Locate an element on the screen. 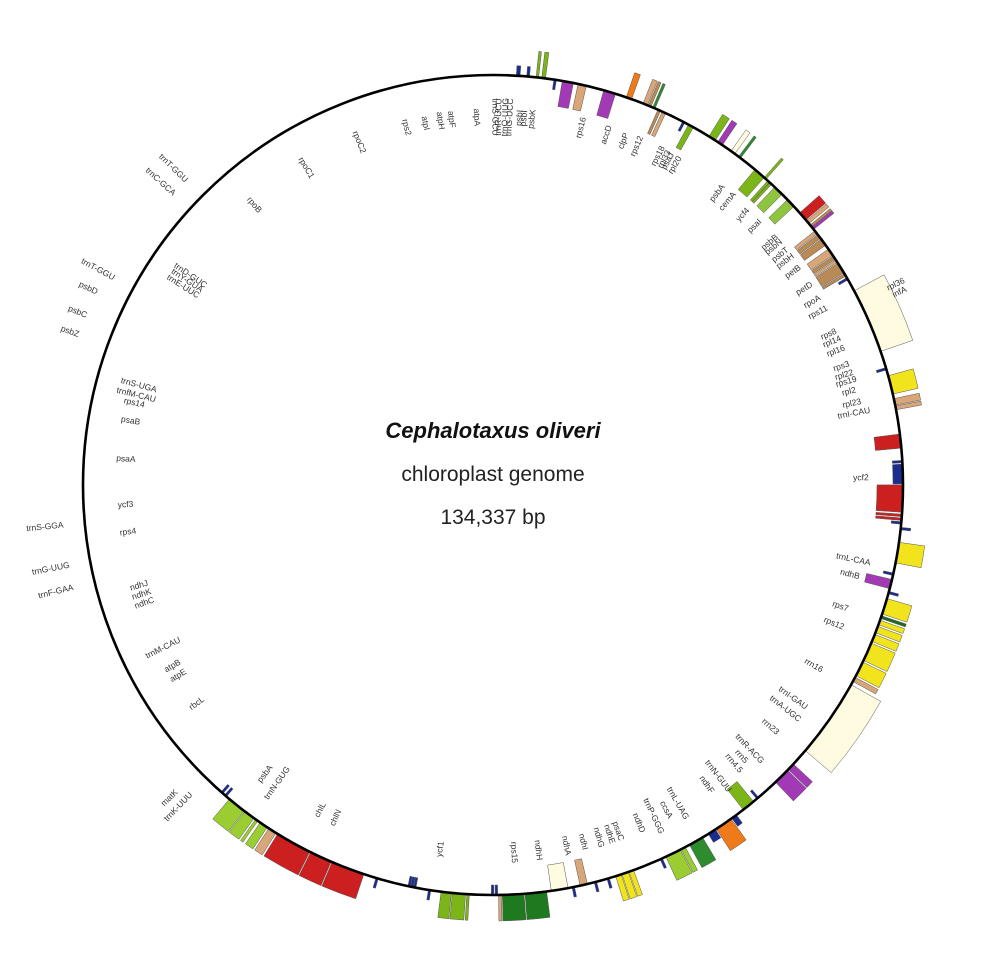 This screenshot has height=962, width=1000. gene-label: atpH is located at coordinates (441, 120).